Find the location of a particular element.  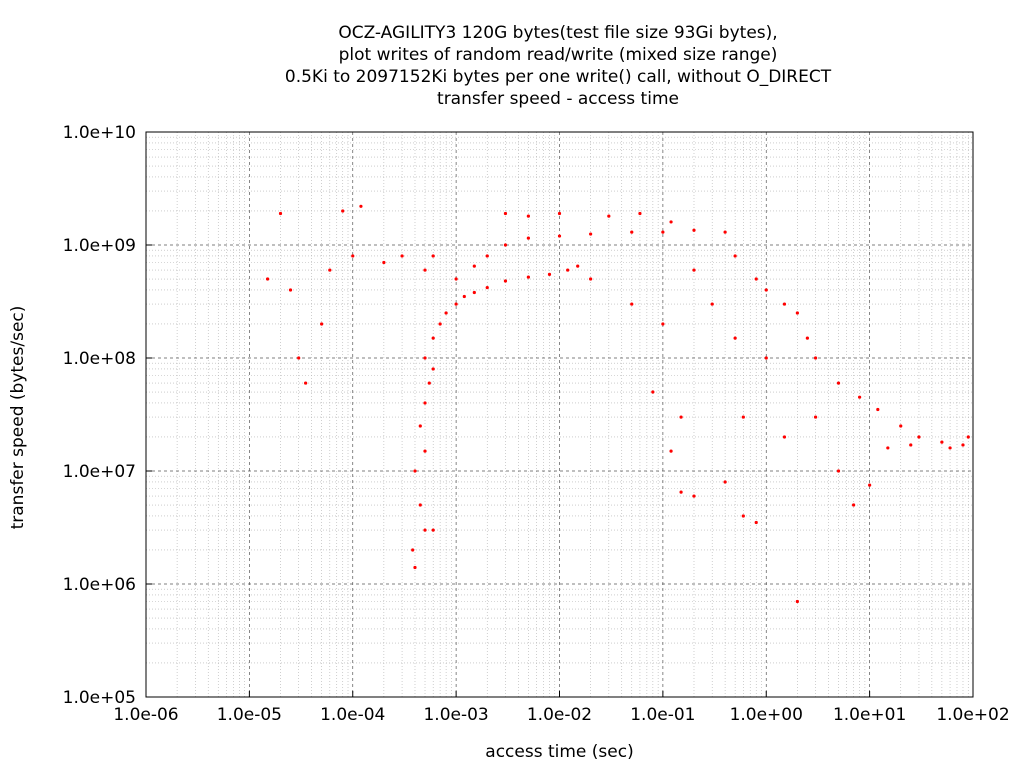

x-tick-label: 1.0e-06 is located at coordinates (145, 715).